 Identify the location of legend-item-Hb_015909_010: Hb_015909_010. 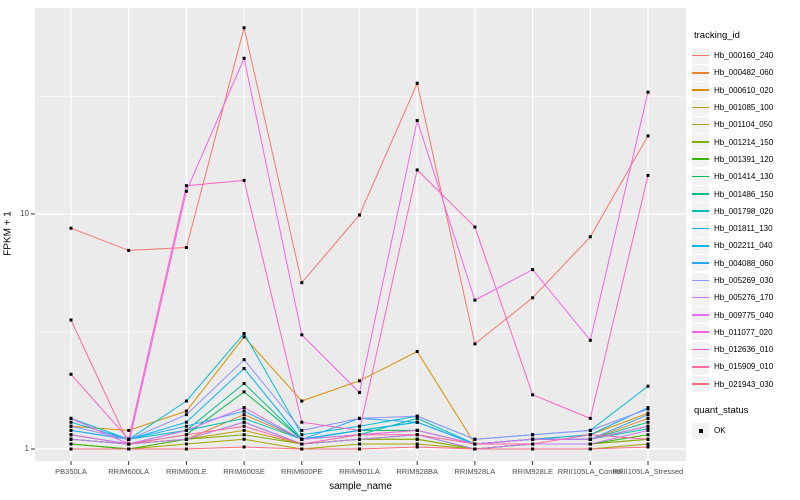
(746, 366).